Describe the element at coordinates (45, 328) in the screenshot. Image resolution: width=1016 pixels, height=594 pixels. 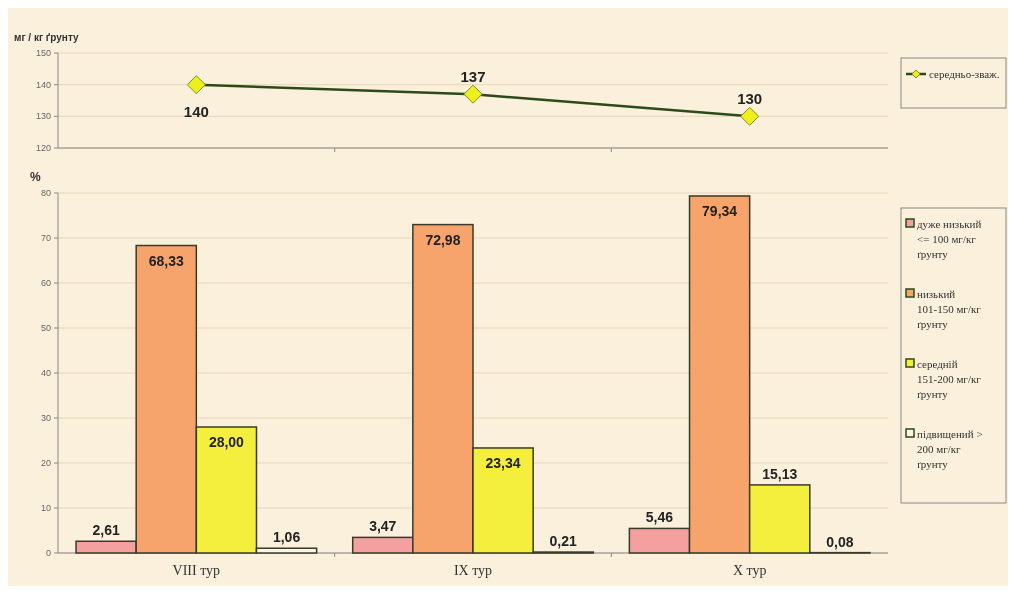
I see `y-tick-label: 50` at that location.